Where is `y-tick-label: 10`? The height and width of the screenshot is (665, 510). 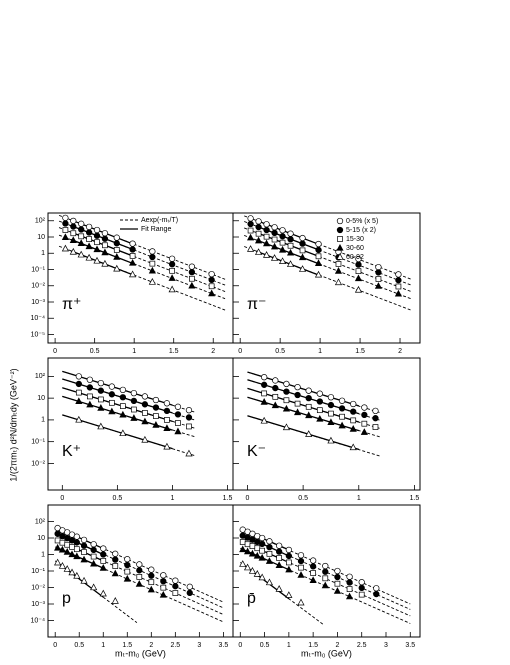 y-tick-label: 10 is located at coordinates (41, 538).